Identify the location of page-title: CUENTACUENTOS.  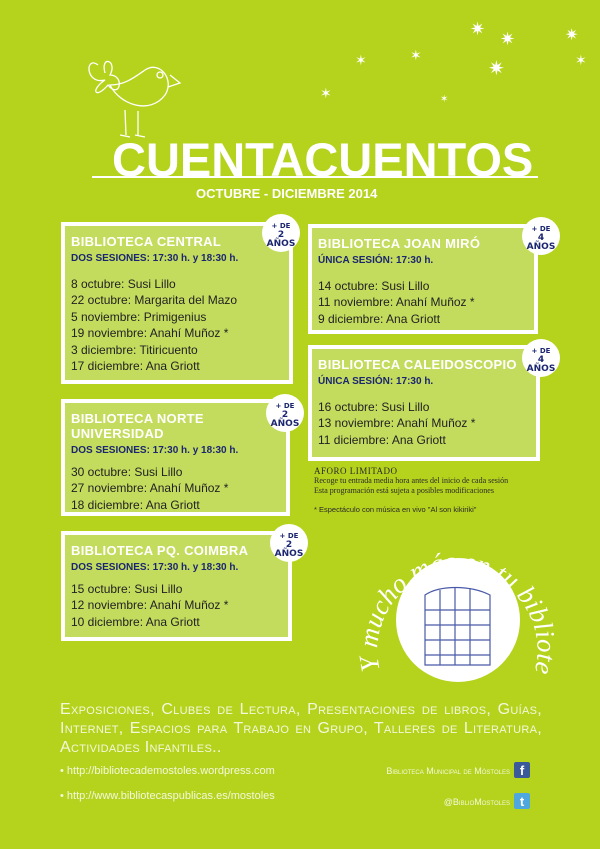
(323, 159).